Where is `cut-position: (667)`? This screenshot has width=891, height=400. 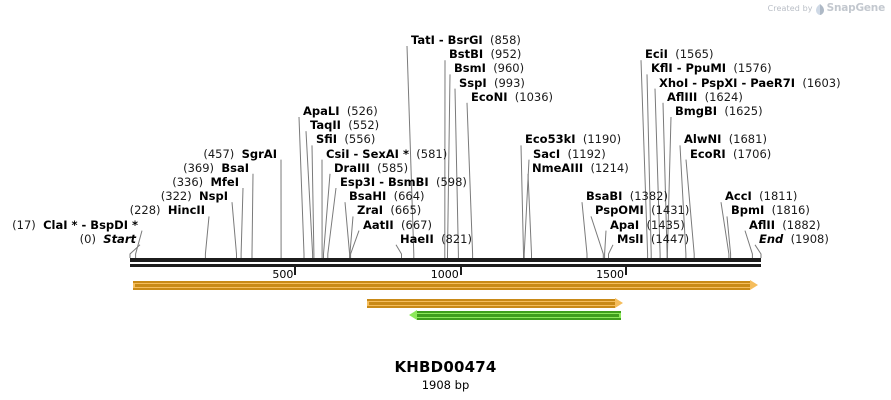
cut-position: (667) is located at coordinates (416, 224).